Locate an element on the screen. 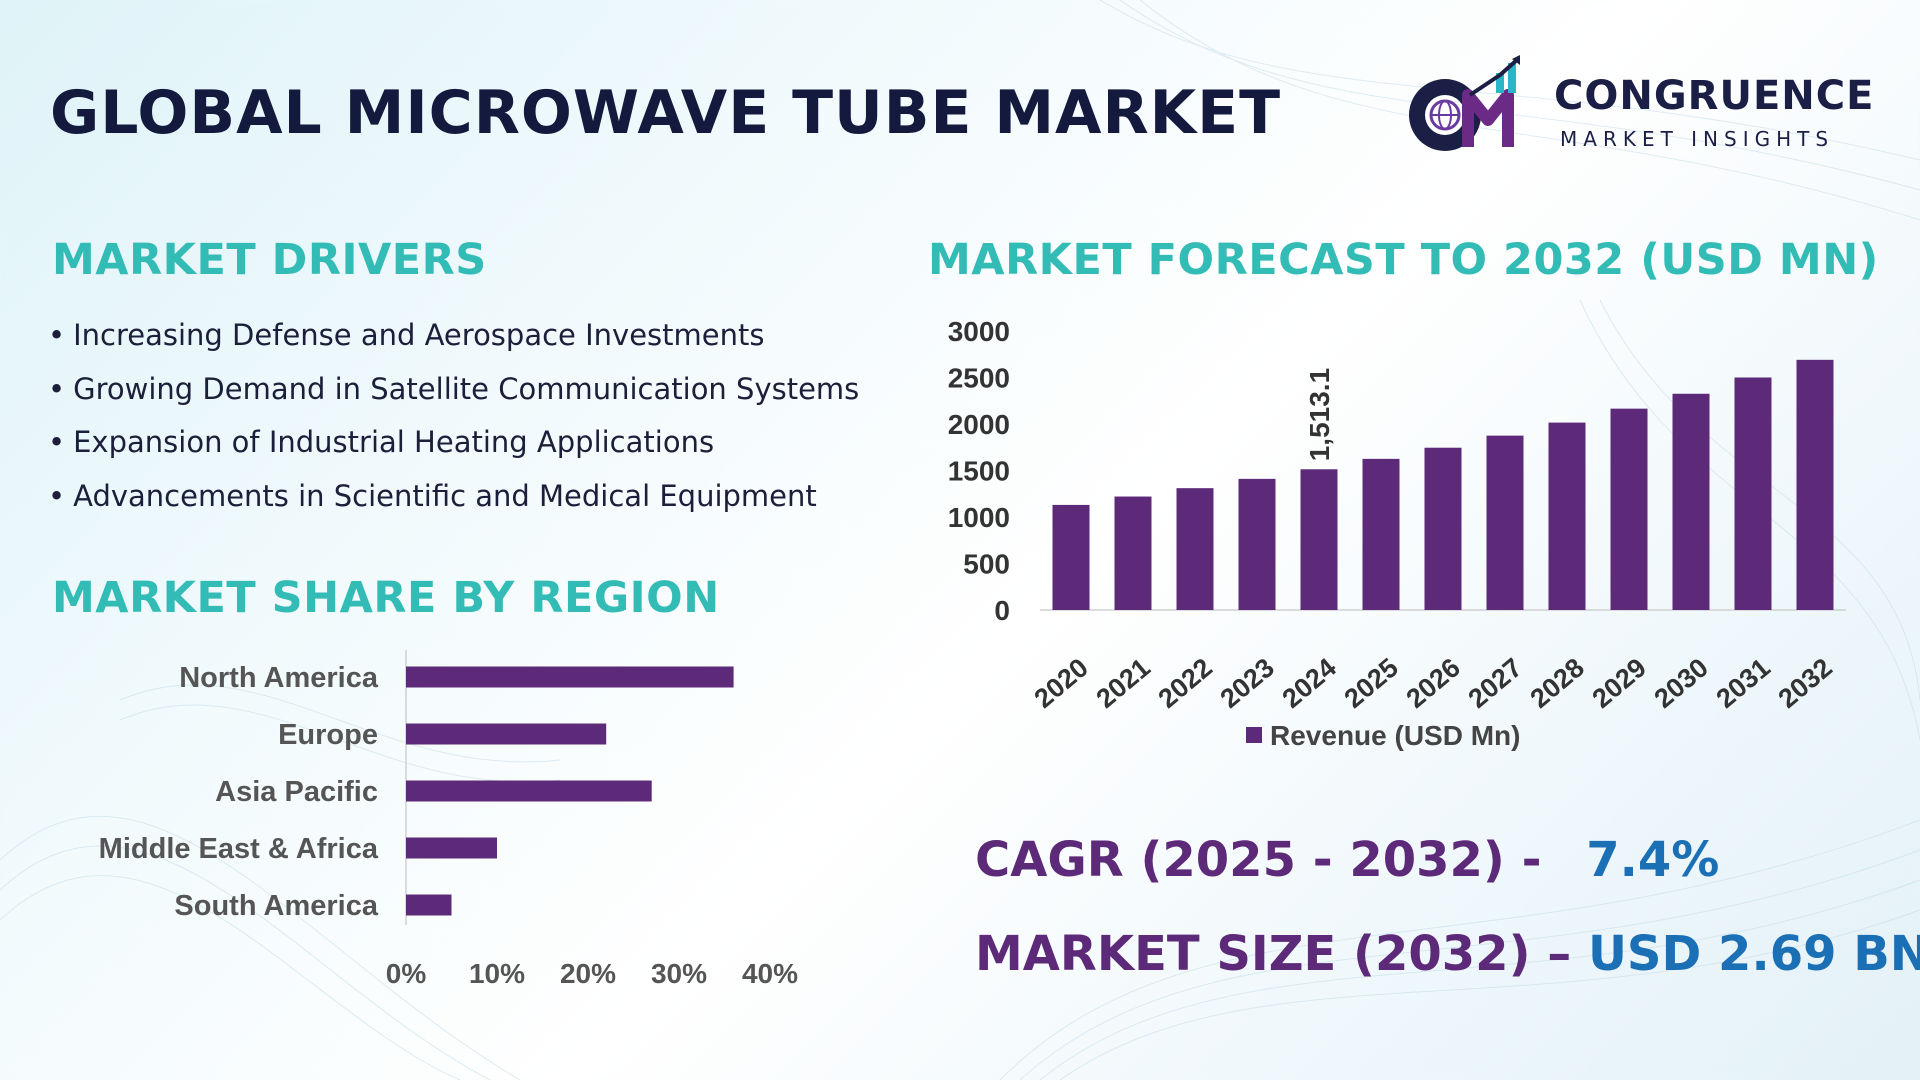  x-tick-label: 2023 is located at coordinates (1247, 683).